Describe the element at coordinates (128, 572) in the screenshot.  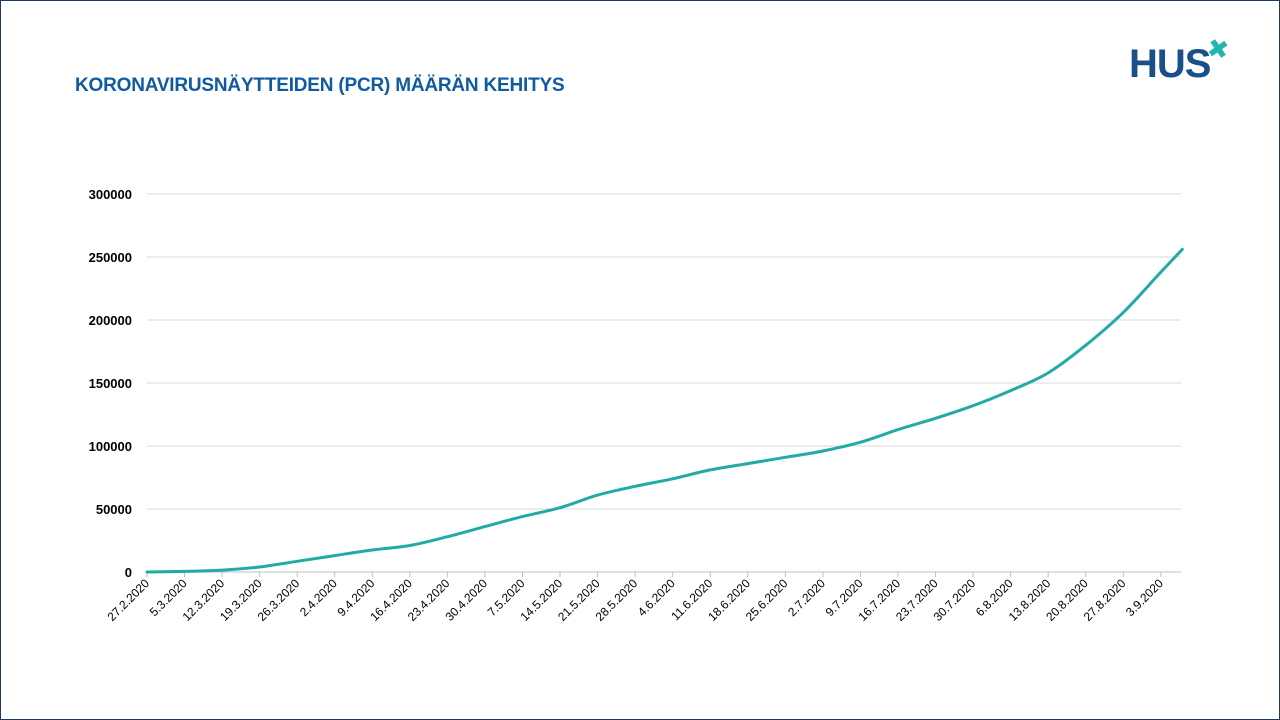
I see `y-tick-label: 0` at that location.